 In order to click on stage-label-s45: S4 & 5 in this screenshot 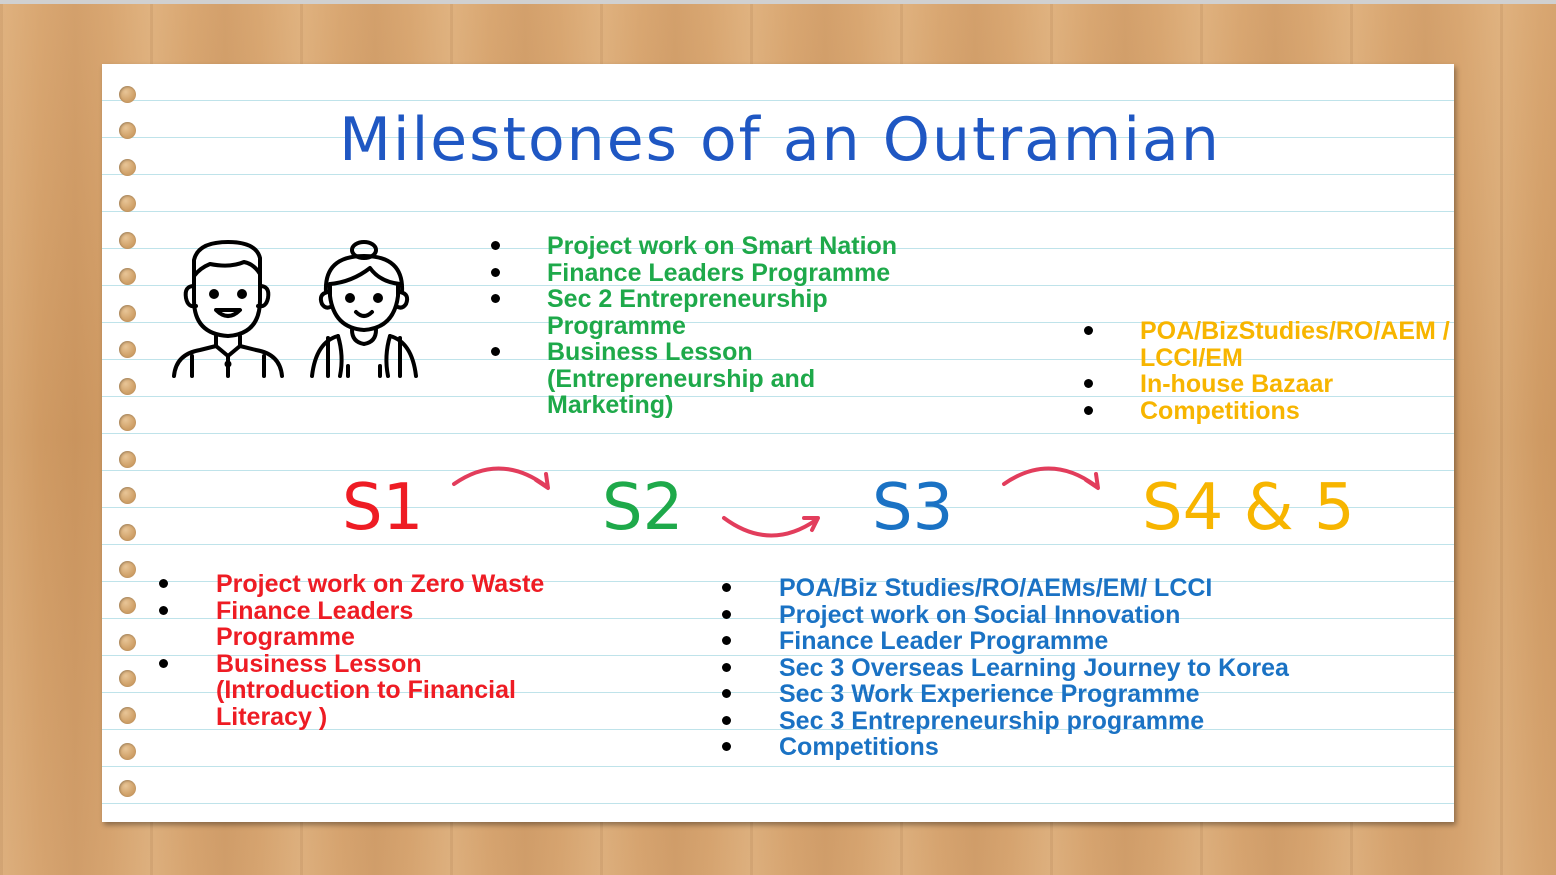, I will do `click(1248, 508)`.